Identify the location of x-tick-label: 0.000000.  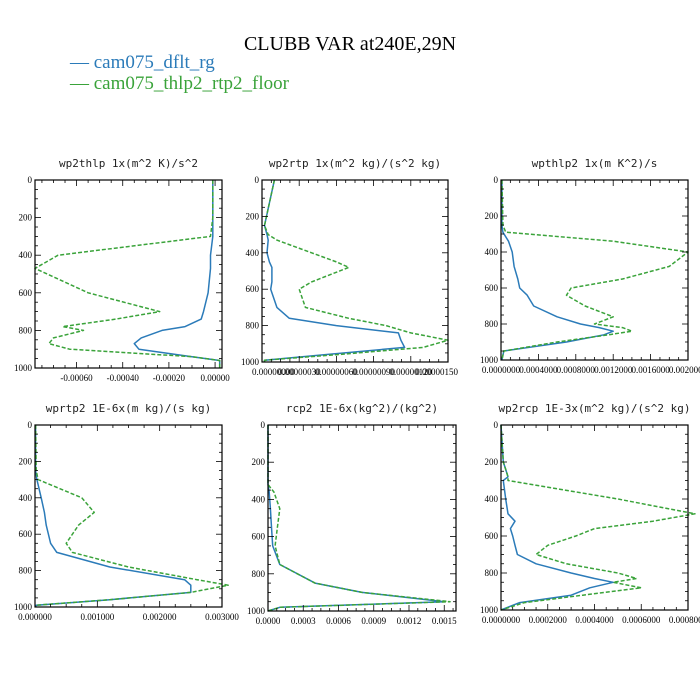
(35, 617).